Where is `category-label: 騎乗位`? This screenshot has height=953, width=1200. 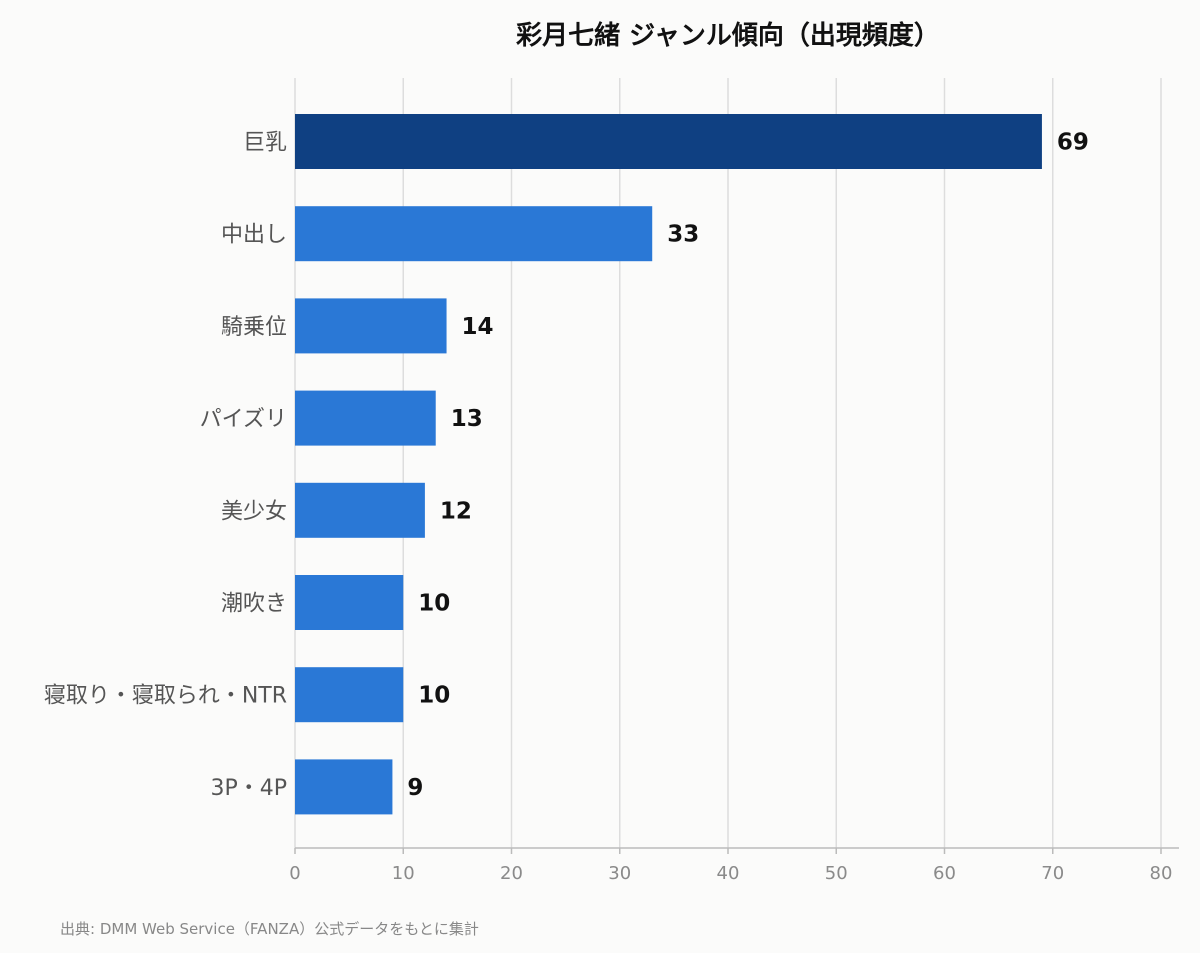 category-label: 騎乗位 is located at coordinates (254, 327).